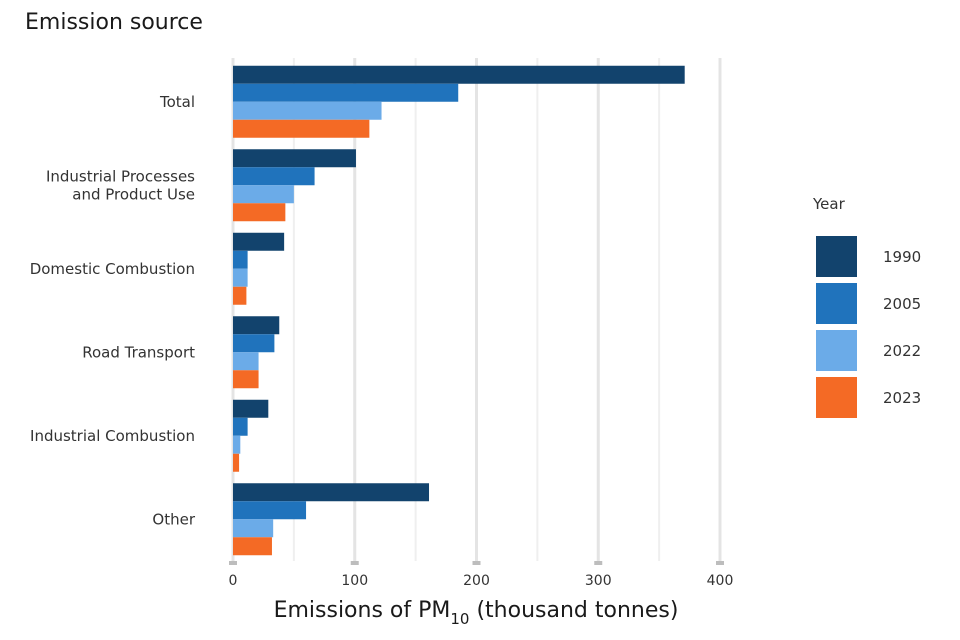 Image resolution: width=960 pixels, height=640 pixels. Describe the element at coordinates (836, 303) in the screenshot. I see `legend-swatch-2005` at that location.